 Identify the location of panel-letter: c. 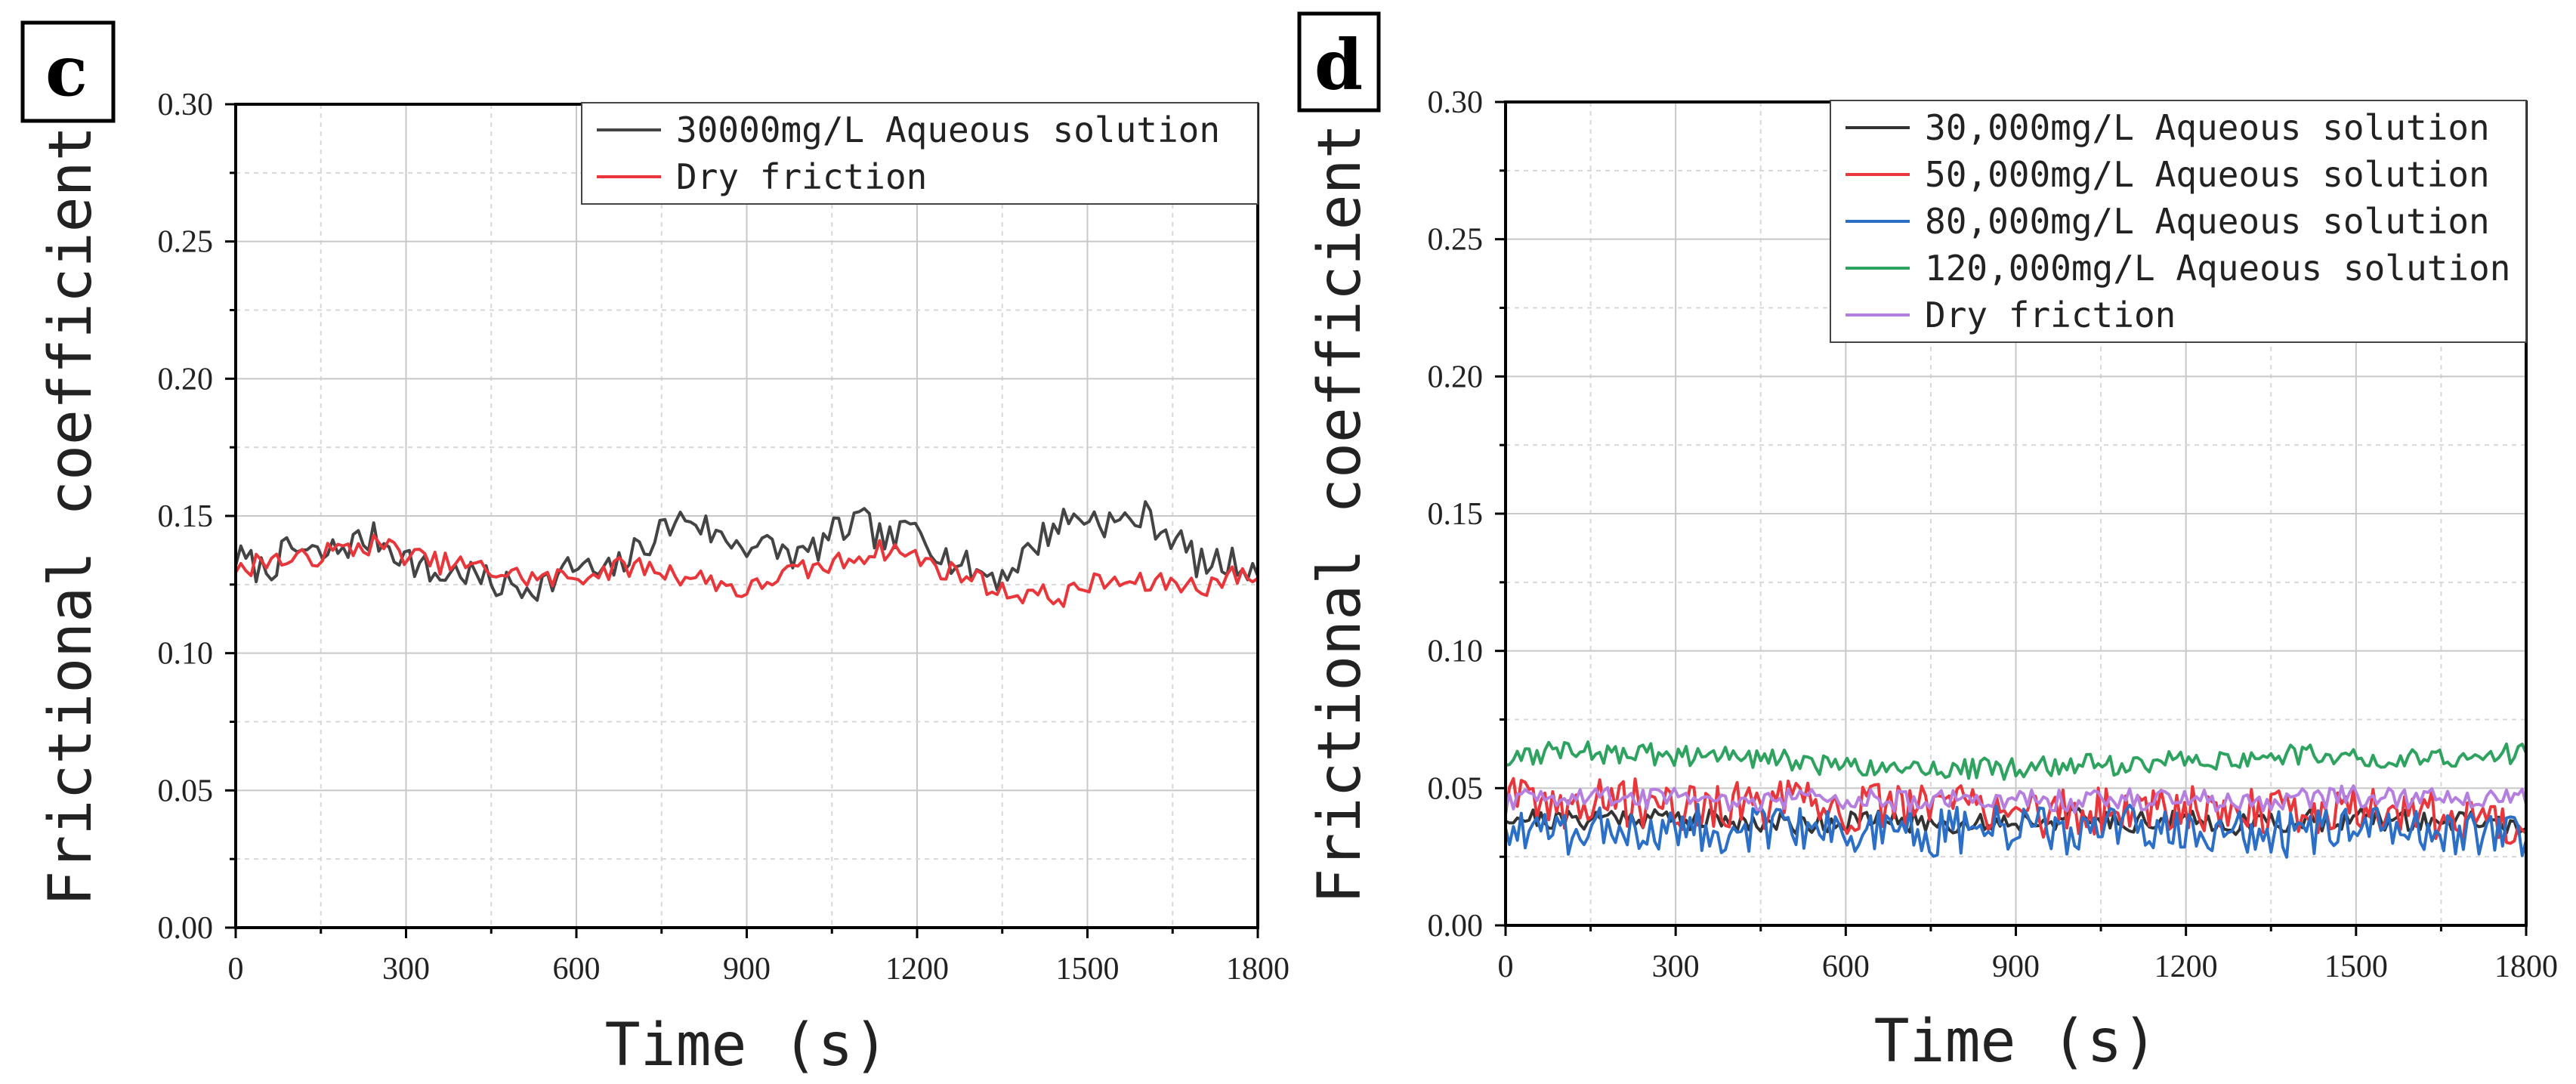
(66, 71).